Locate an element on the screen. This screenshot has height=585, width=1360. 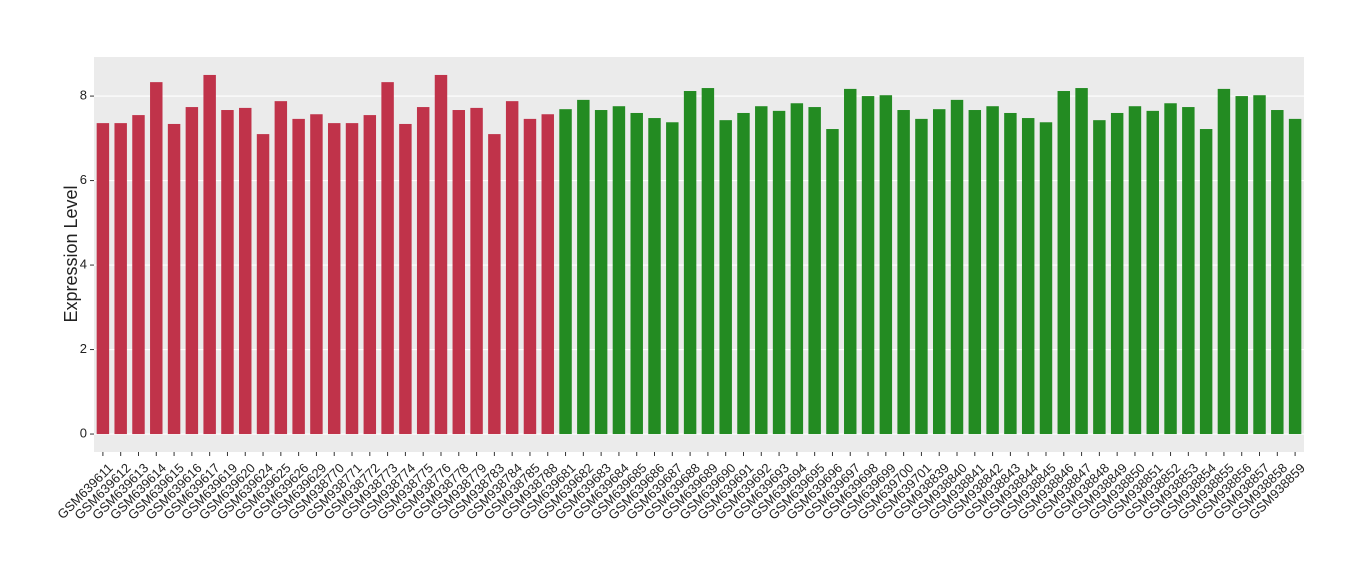
y-tick-label: 6 is located at coordinates (83, 179).